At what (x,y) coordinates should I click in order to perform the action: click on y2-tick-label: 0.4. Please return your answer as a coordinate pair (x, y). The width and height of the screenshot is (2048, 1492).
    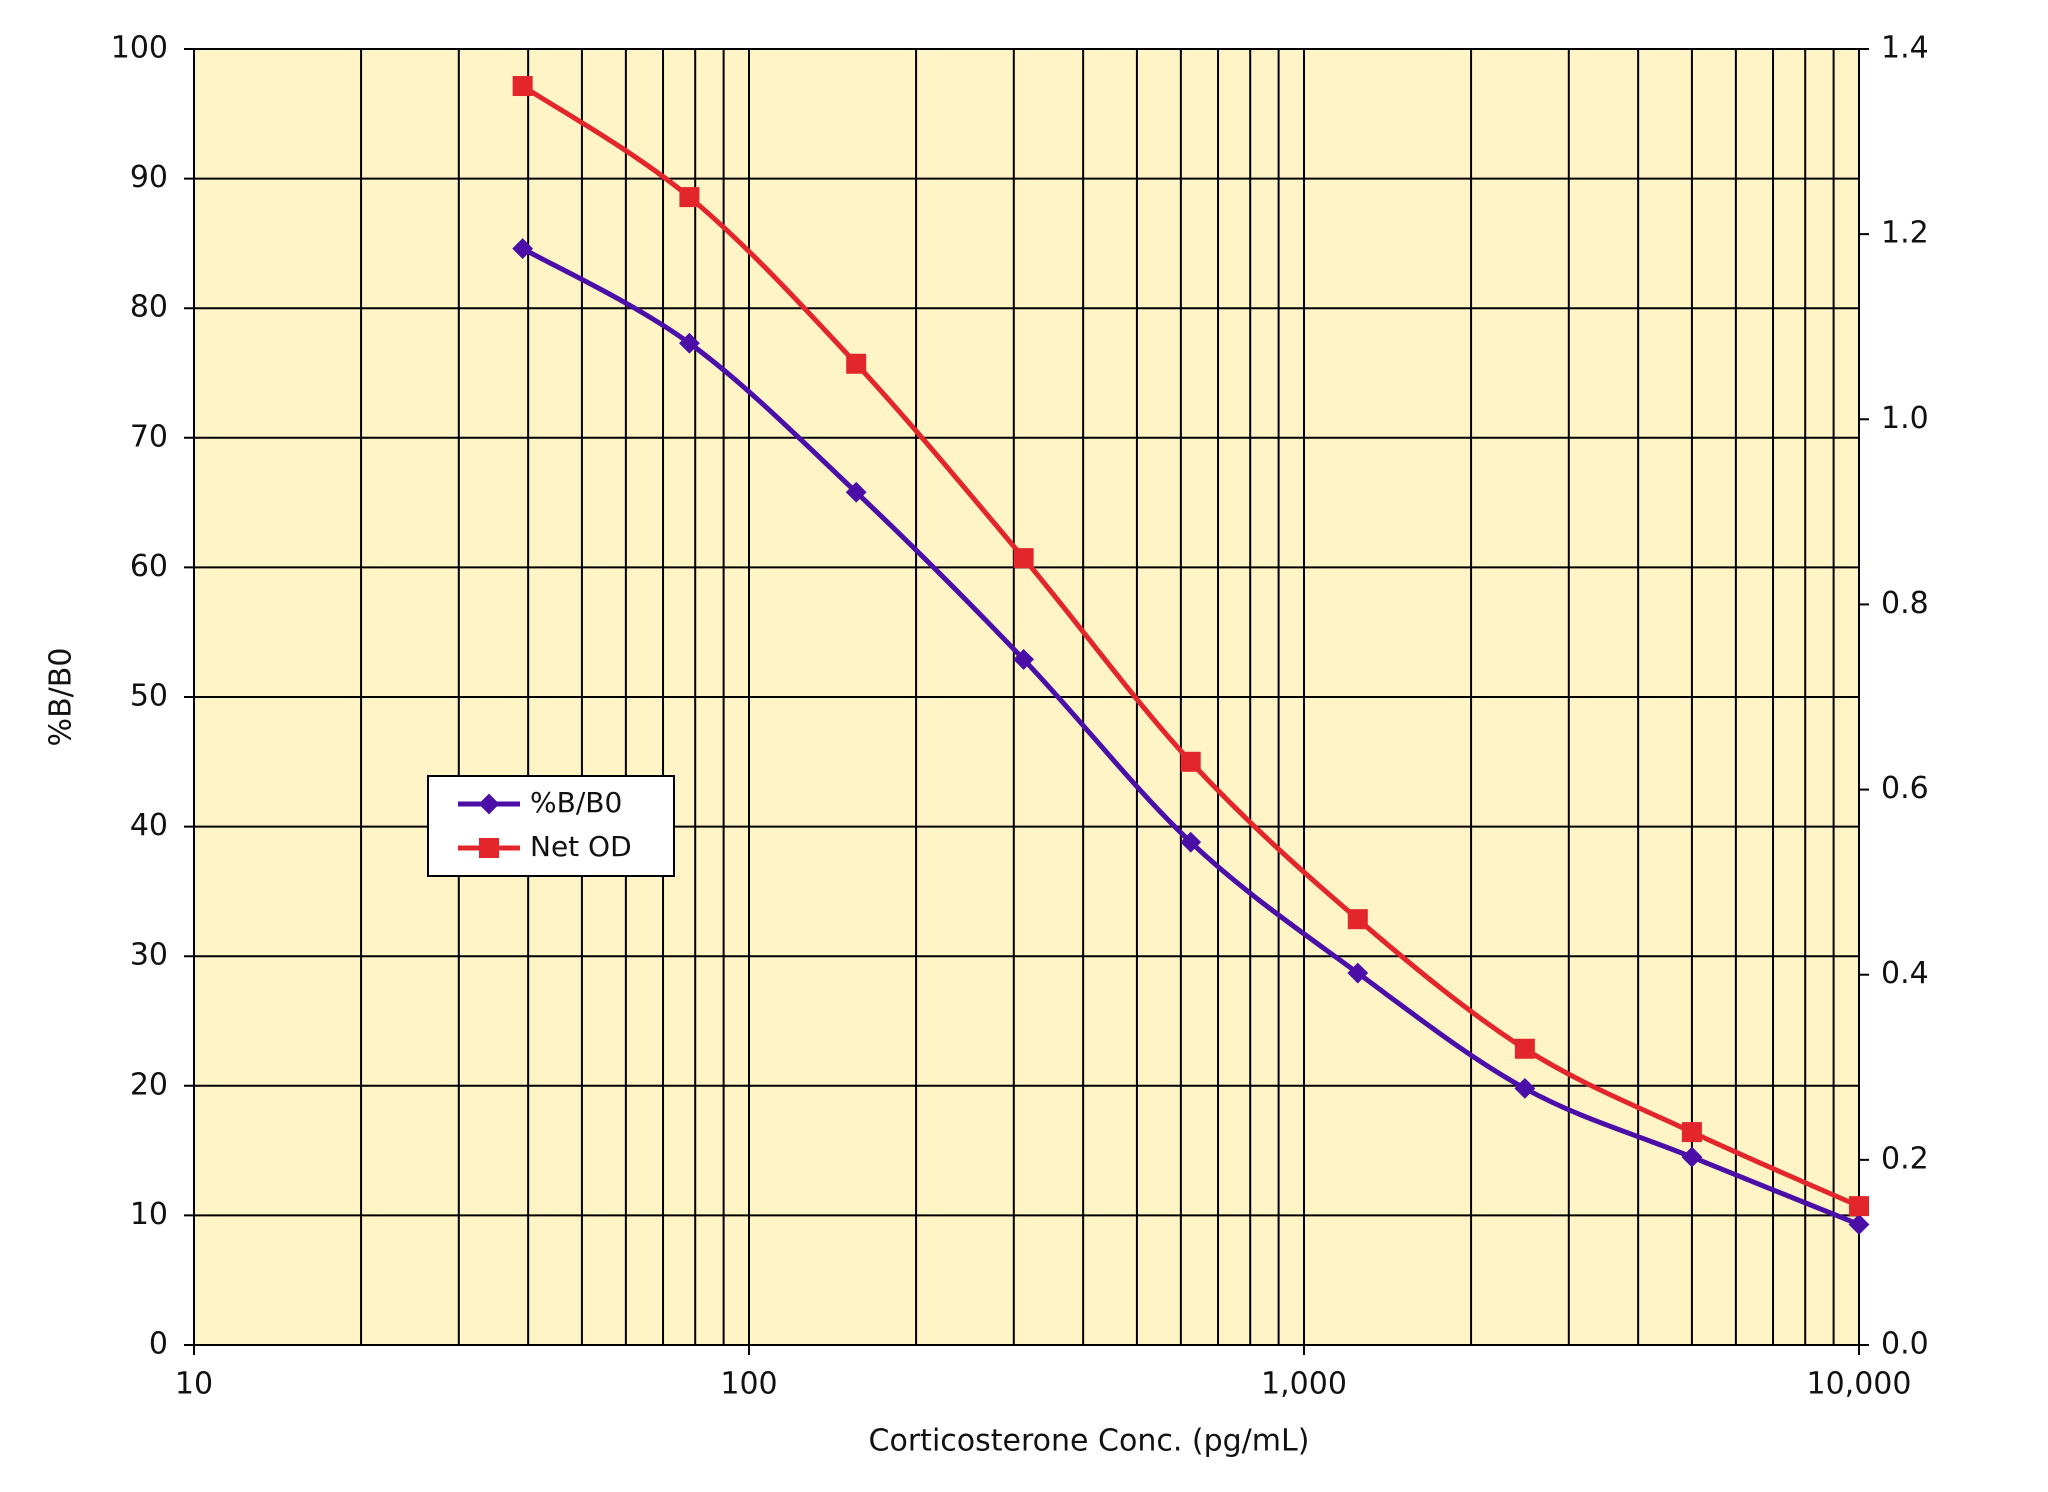
    Looking at the image, I should click on (1905, 973).